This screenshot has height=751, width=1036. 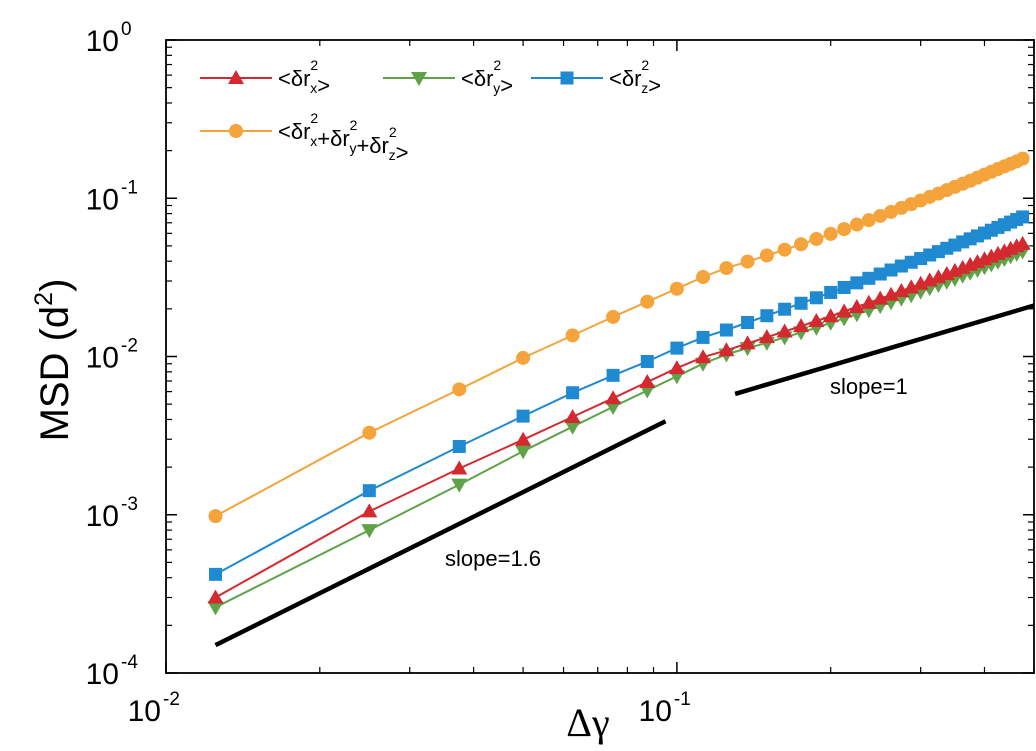 What do you see at coordinates (53, 360) in the screenshot?
I see `y-axis-title: MSD (d2)` at bounding box center [53, 360].